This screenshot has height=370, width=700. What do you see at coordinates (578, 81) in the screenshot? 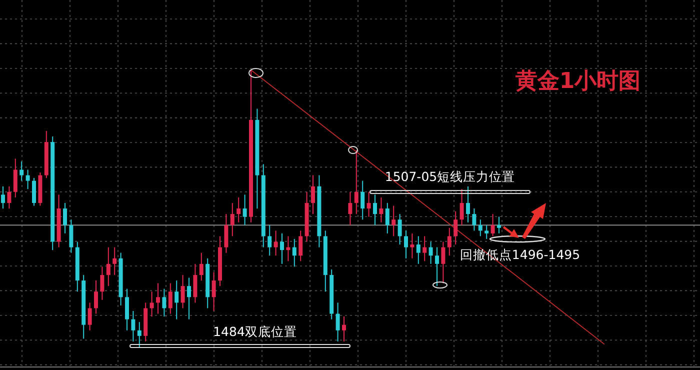
I see `title: 黄金1小时图` at bounding box center [578, 81].